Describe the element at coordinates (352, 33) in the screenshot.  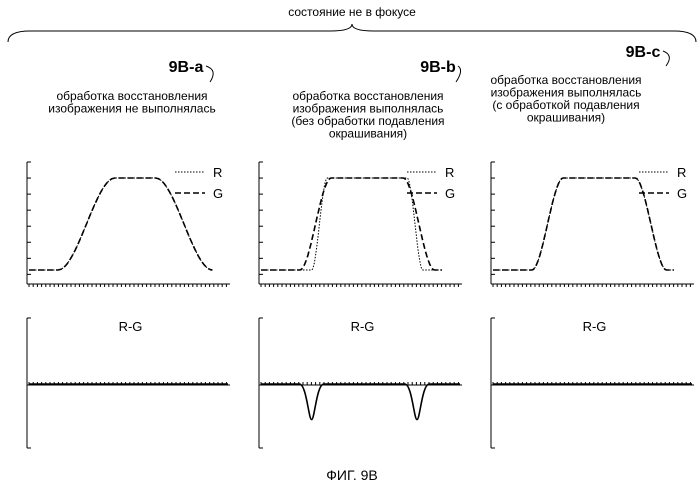
I see `header-brace` at that location.